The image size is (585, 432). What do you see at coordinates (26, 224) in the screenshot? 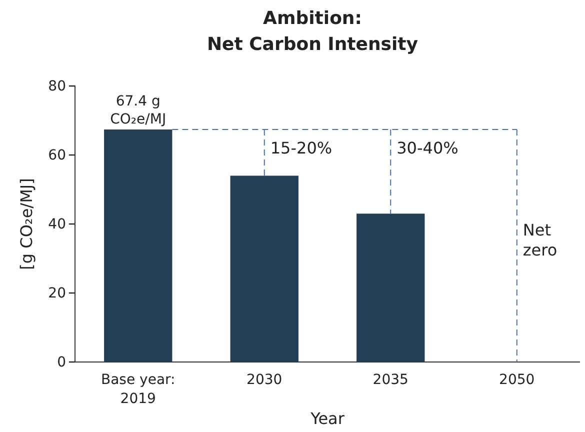
I see `y-axis-title: [g CO₂e/MJ]` at bounding box center [26, 224].